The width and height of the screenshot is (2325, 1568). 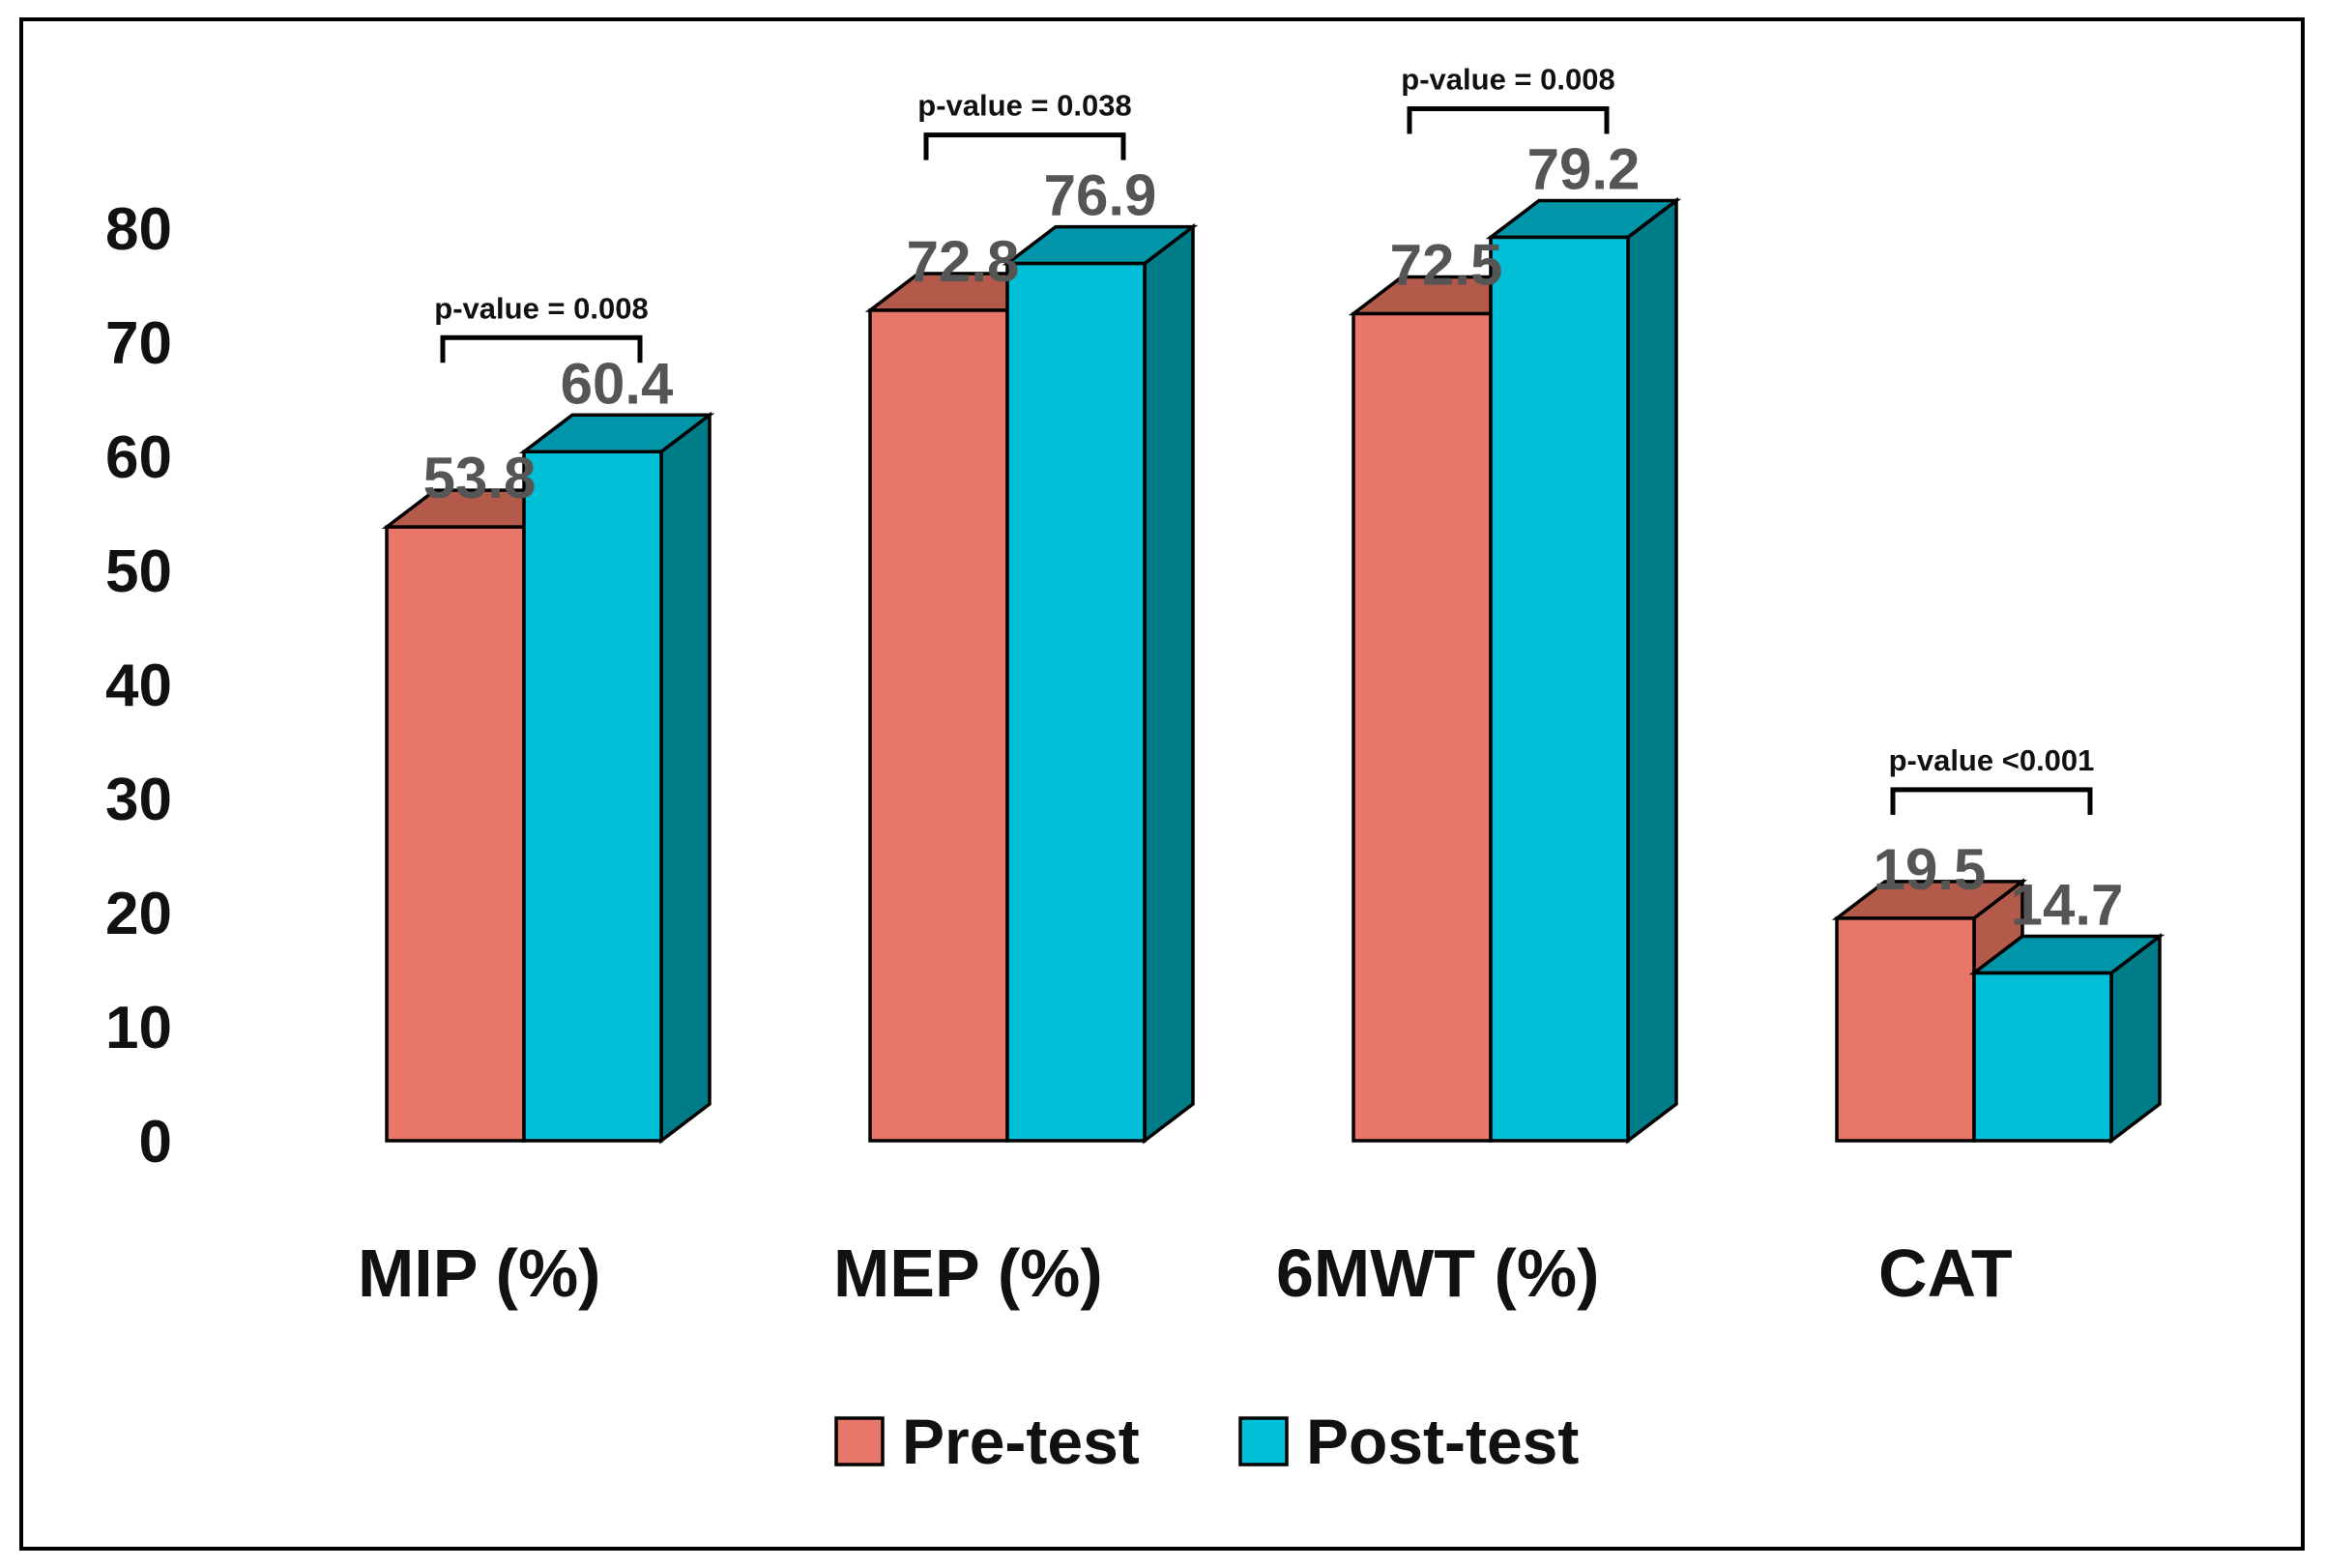 What do you see at coordinates (480, 478) in the screenshot?
I see `data-label-pre-test-0: 53.8` at bounding box center [480, 478].